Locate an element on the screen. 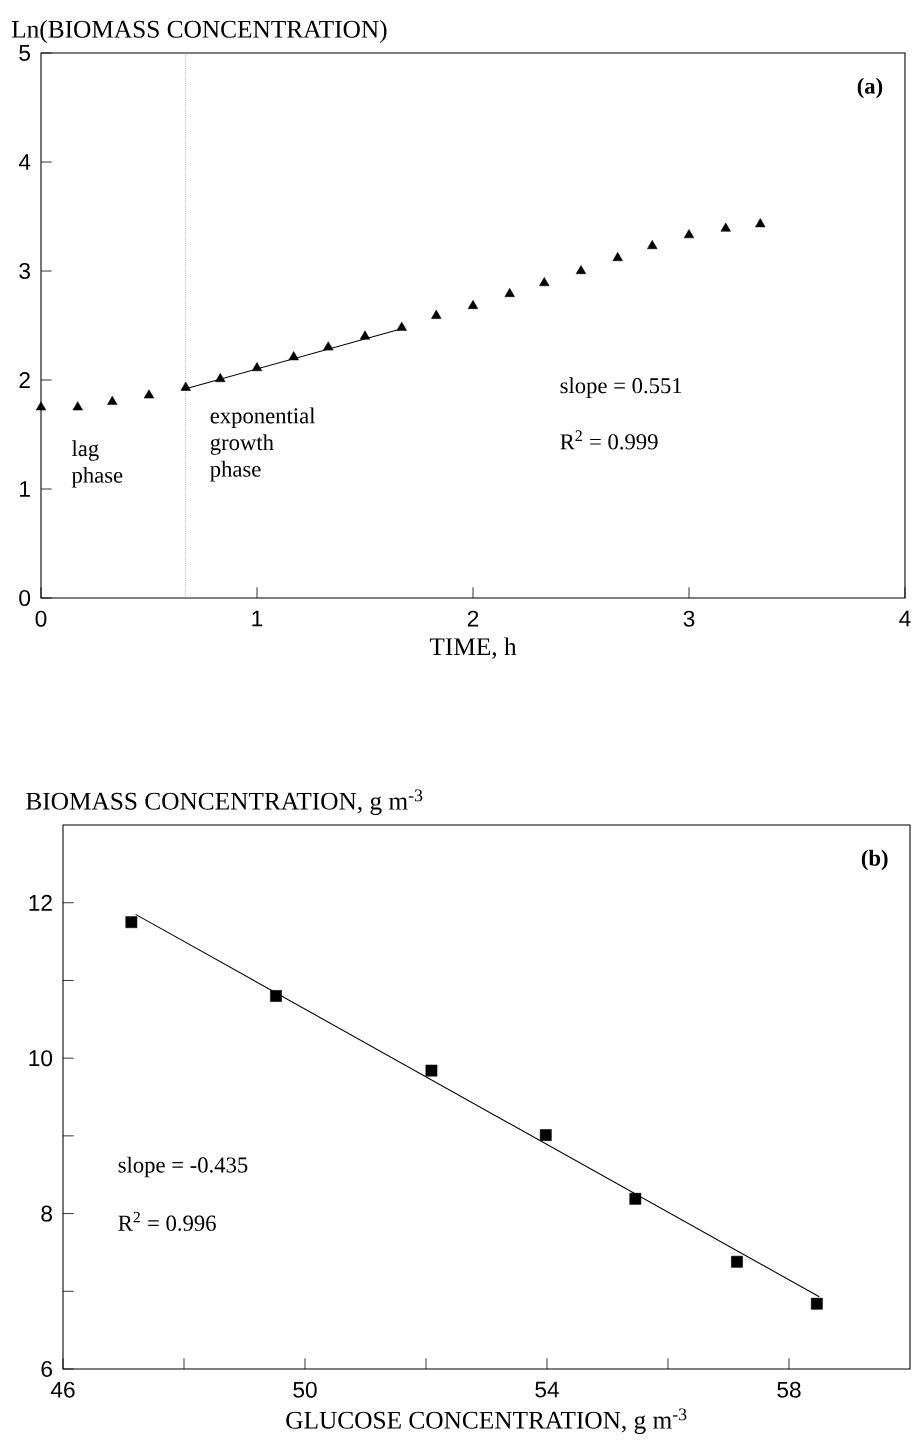 This screenshot has width=913, height=1446. x-tick-label: 1 is located at coordinates (257, 618).